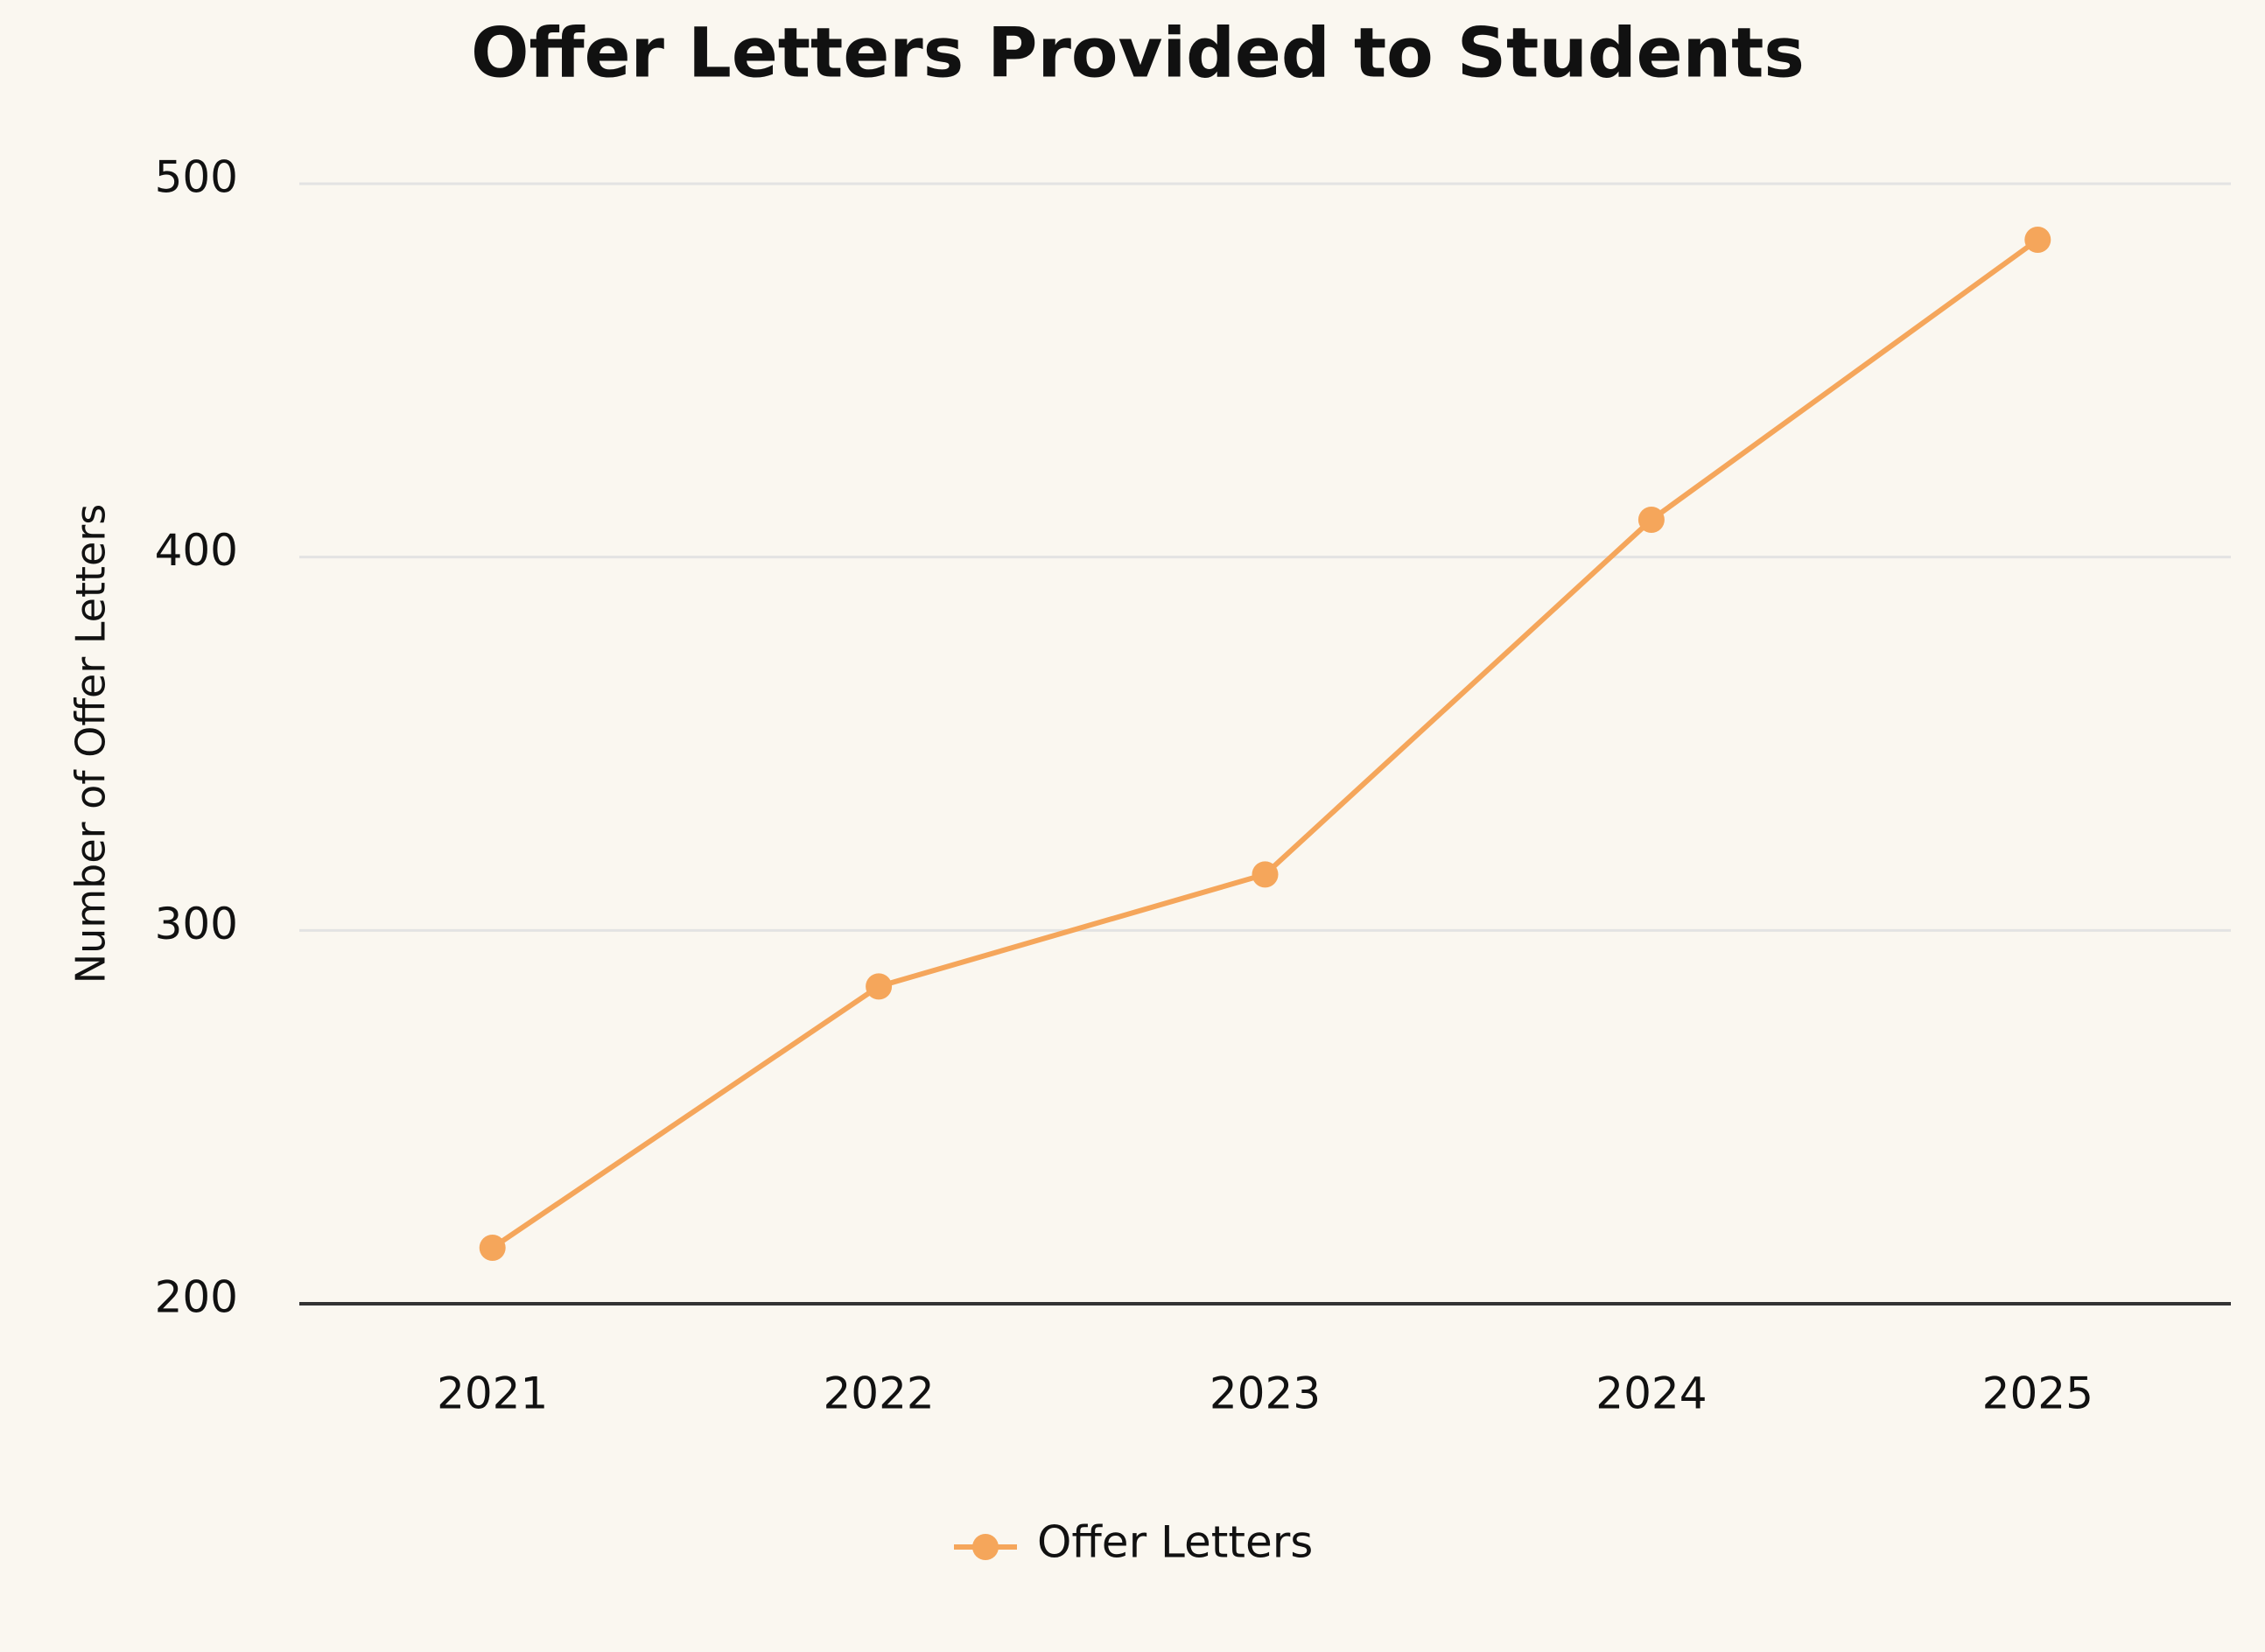 This screenshot has height=1652, width=2265. What do you see at coordinates (492, 1393) in the screenshot?
I see `x-tick-label: 2021` at bounding box center [492, 1393].